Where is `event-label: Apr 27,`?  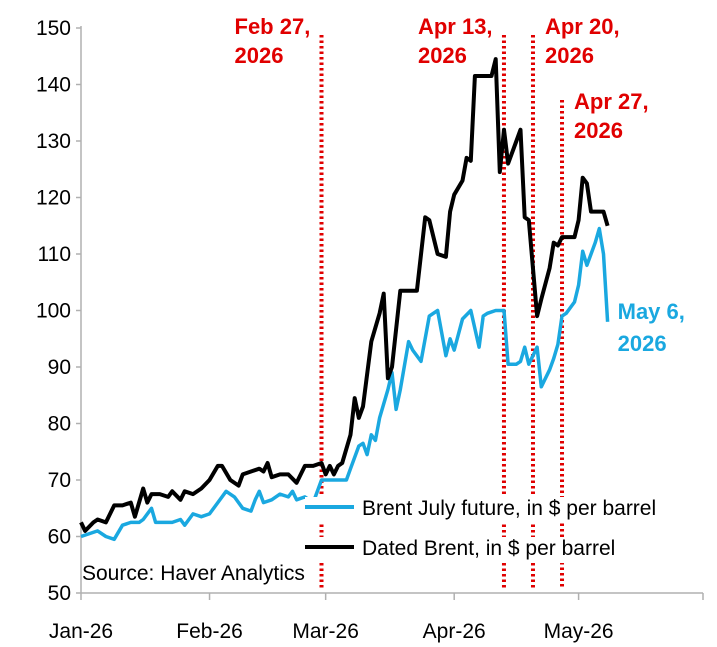 event-label: Apr 27, is located at coordinates (611, 101).